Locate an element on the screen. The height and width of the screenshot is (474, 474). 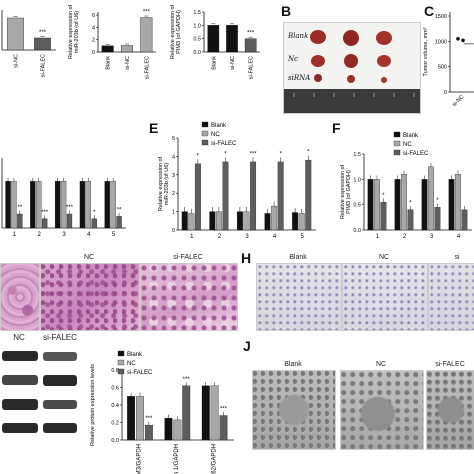
histo-g-nc is located at coordinates (90, 297).